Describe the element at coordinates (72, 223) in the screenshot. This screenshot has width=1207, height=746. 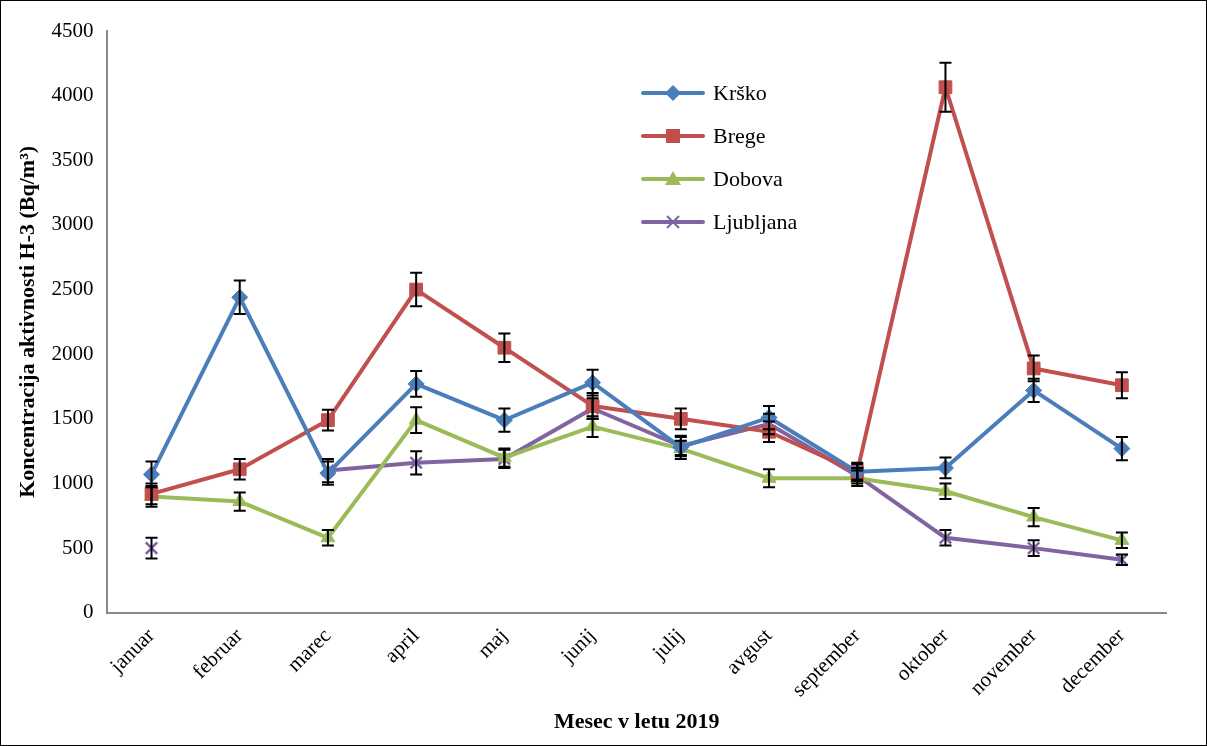
I see `y-tick-label: 3000` at that location.